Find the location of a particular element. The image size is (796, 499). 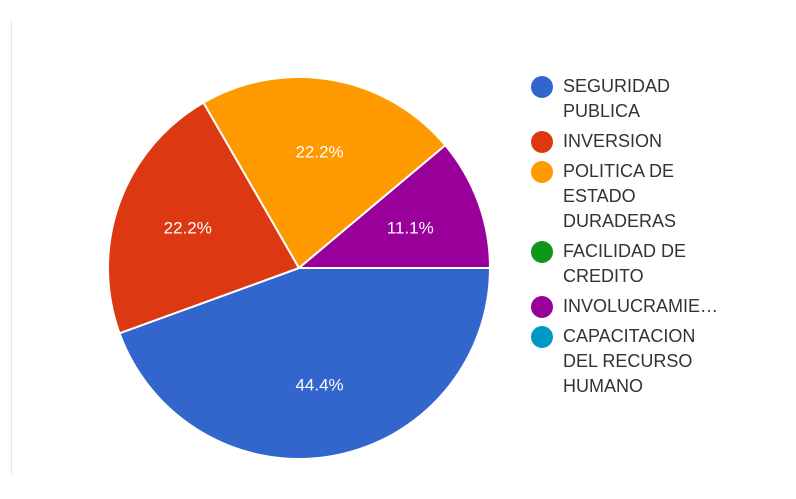

legend-item-capacitacion: CAPACITACION DEL RECURSO HUMANO is located at coordinates (656, 361).